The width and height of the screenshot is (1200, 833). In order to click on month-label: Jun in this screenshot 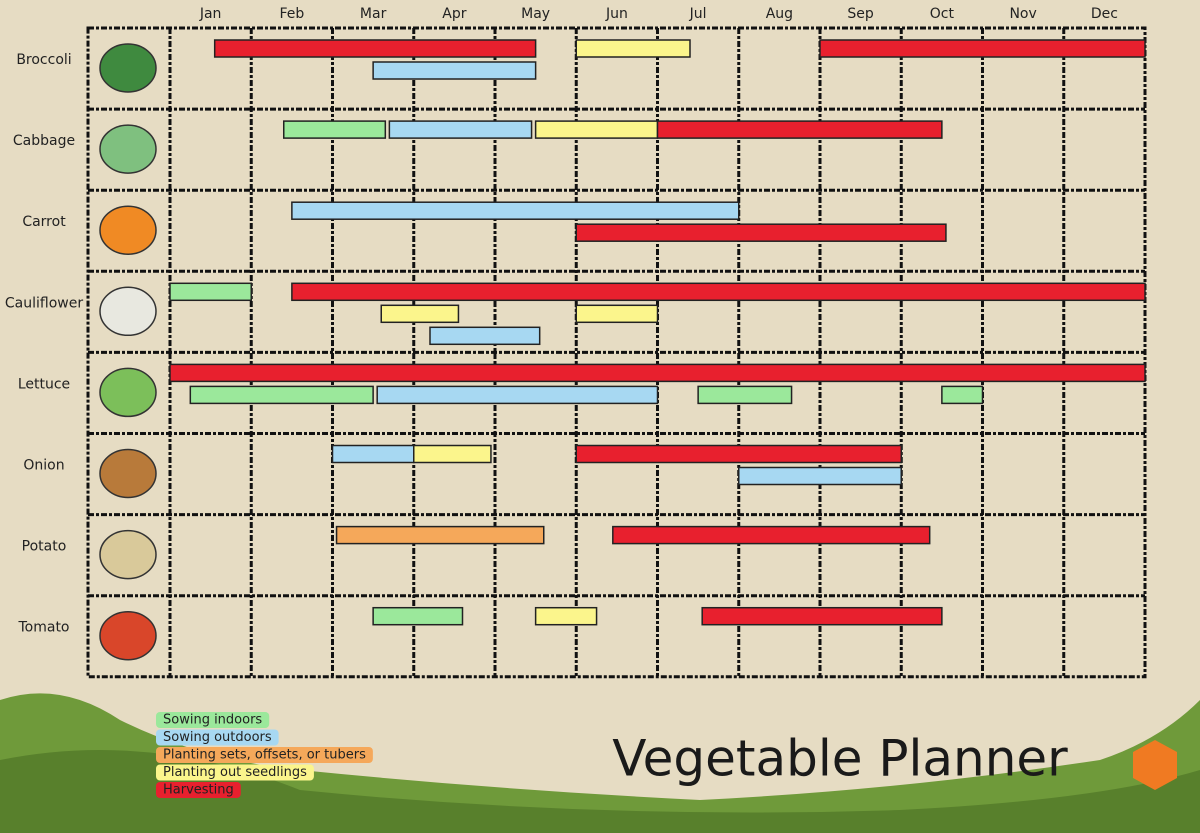, I will do `click(616, 14)`.